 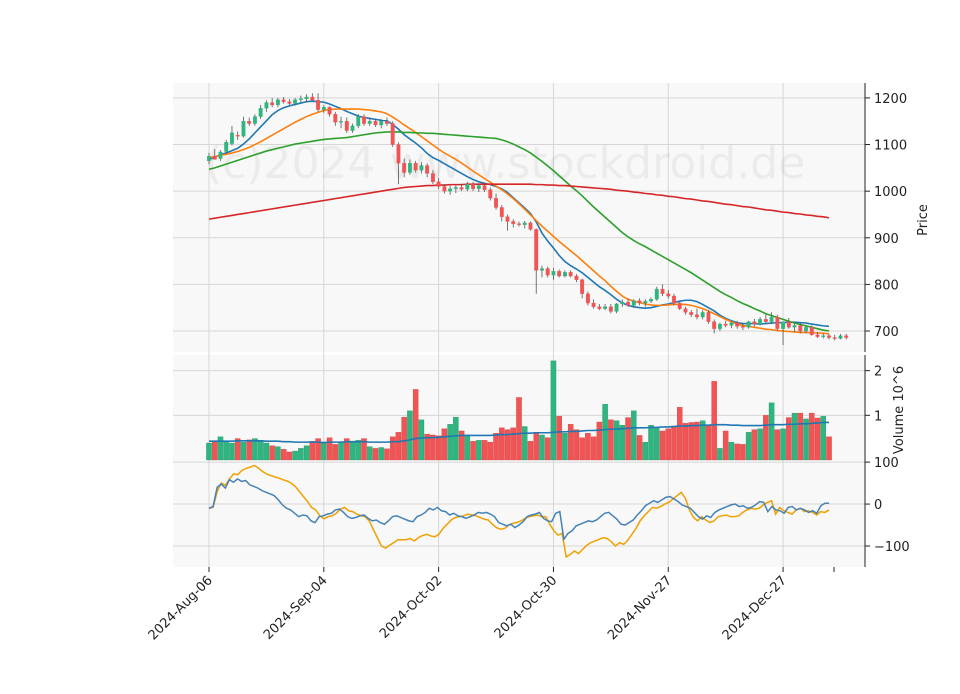 I want to click on x-tick-label: 2024-Oct-30, so click(x=526, y=607).